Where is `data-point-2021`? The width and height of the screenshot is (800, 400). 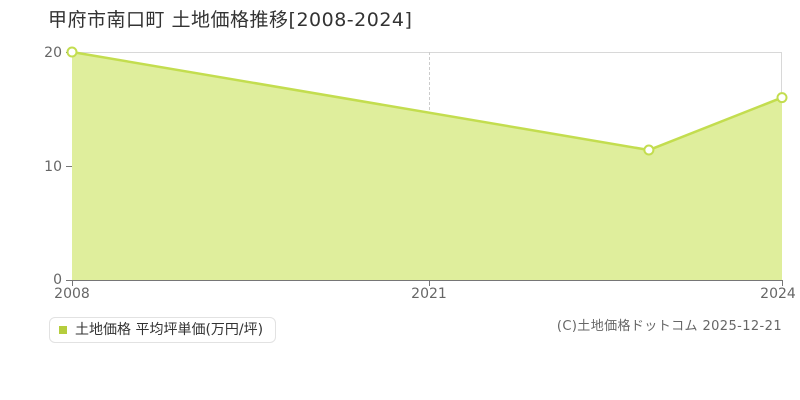
data-point-2021 is located at coordinates (649, 150).